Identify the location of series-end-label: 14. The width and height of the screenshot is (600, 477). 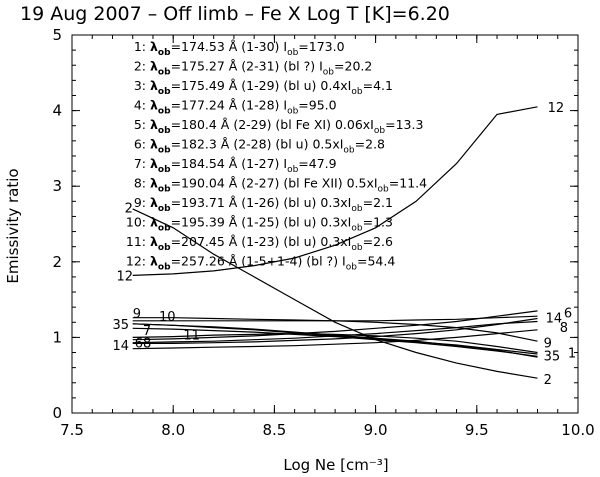
(120, 346).